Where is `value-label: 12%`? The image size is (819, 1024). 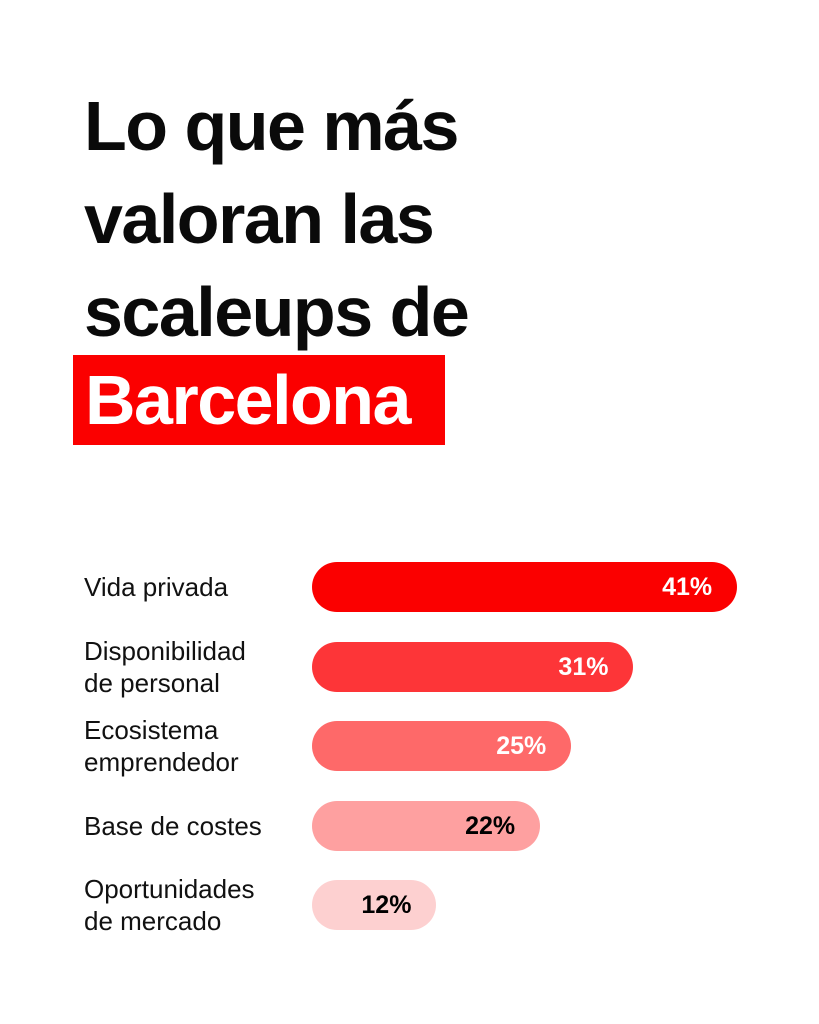 value-label: 12% is located at coordinates (386, 905).